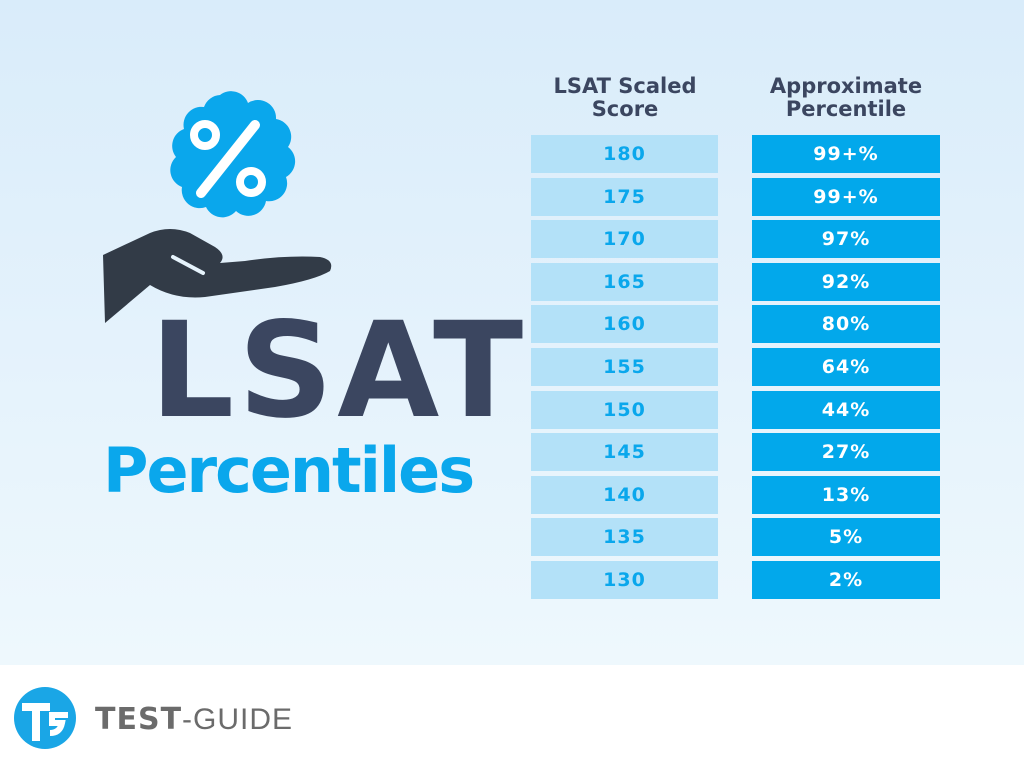  What do you see at coordinates (625, 97) in the screenshot?
I see `column-header-score: LSAT Scaled Score` at bounding box center [625, 97].